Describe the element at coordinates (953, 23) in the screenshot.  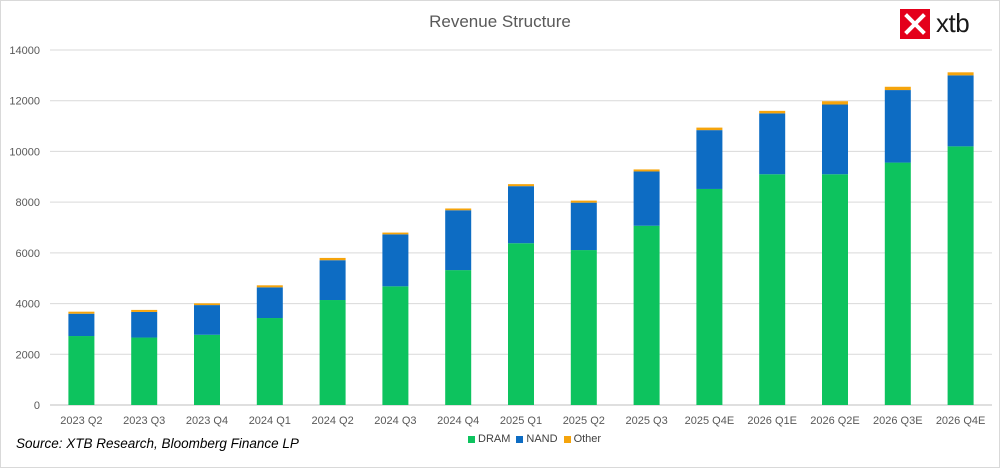
I see `xtb-logo-text: xtb` at that location.